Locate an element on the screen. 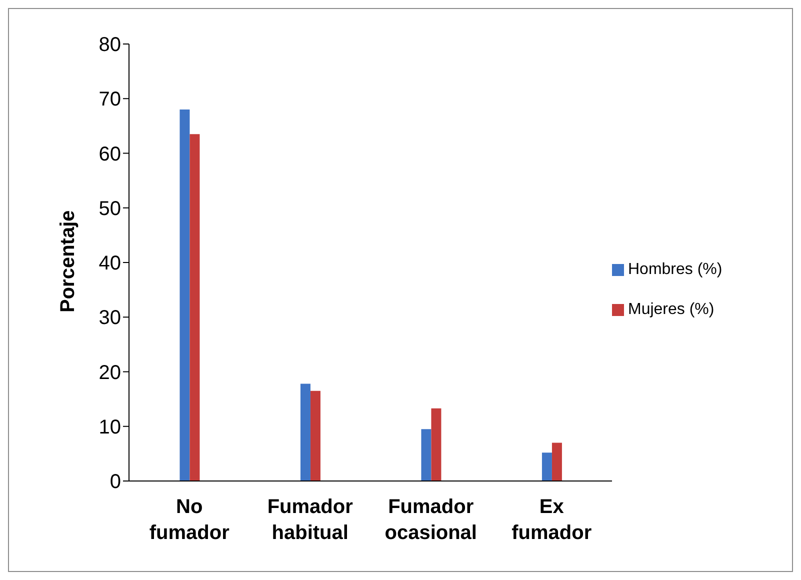  x-tick-label: Fumador ocasional is located at coordinates (431, 520).